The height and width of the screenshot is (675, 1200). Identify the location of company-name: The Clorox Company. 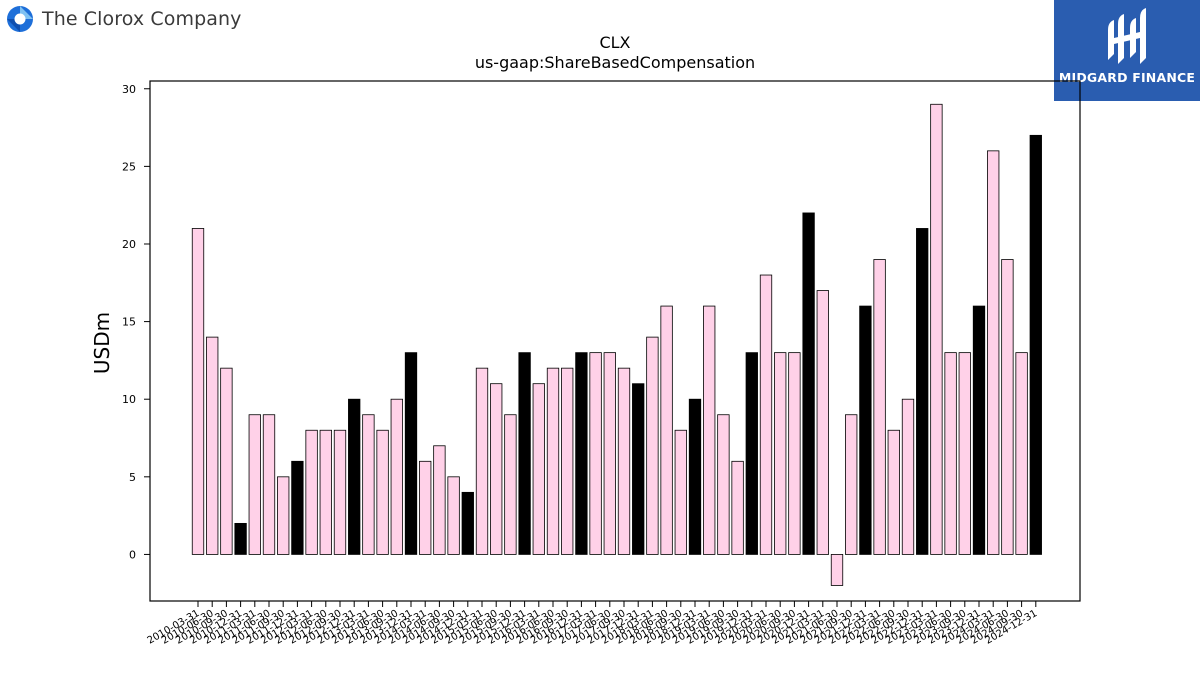
(142, 19).